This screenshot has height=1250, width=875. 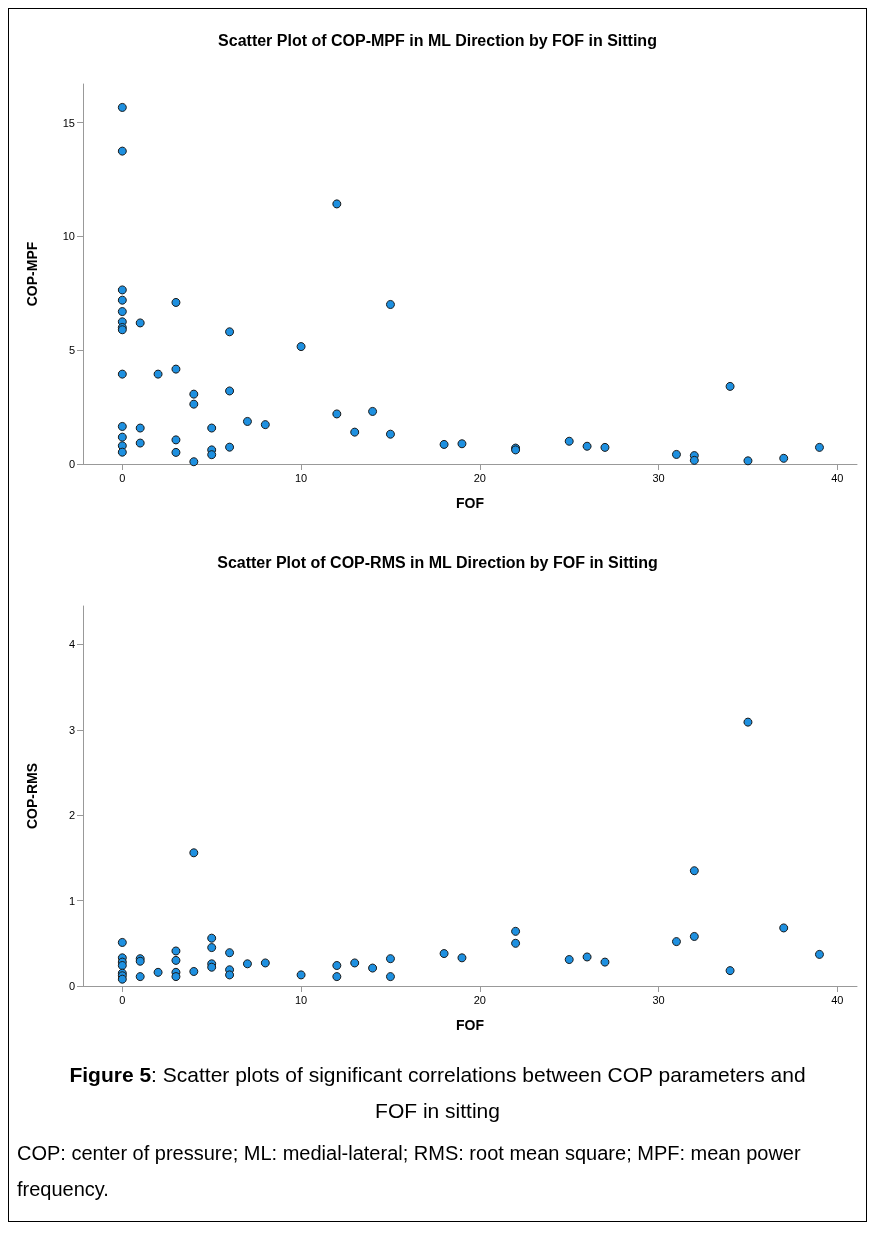 What do you see at coordinates (32, 796) in the screenshot?
I see `y-axis-title: COP-RMS` at bounding box center [32, 796].